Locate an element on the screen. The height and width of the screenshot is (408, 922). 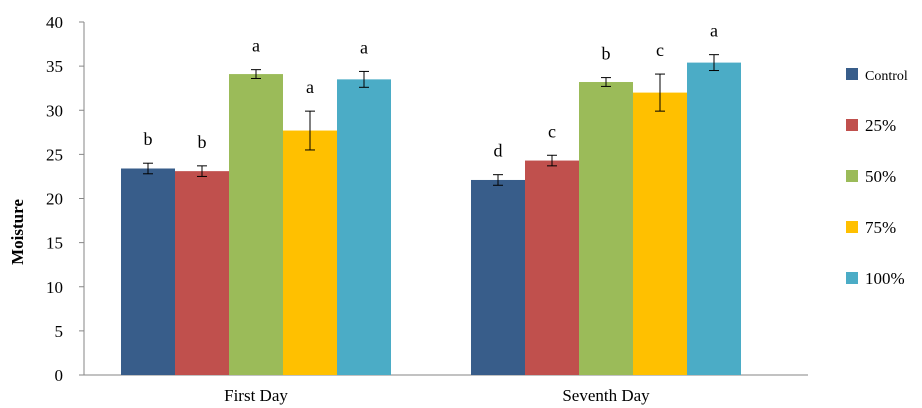
y-tick-label: 35 is located at coordinates (54, 66).